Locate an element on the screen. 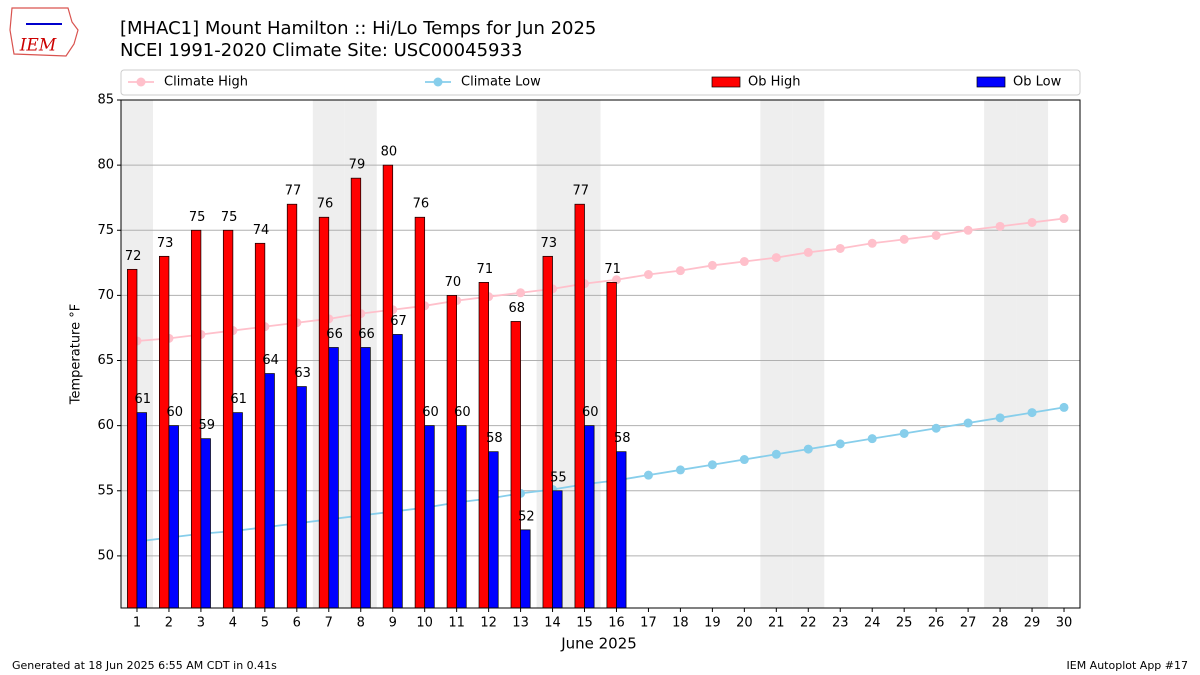 This screenshot has height=675, width=1200. data-label: 79 is located at coordinates (357, 165).